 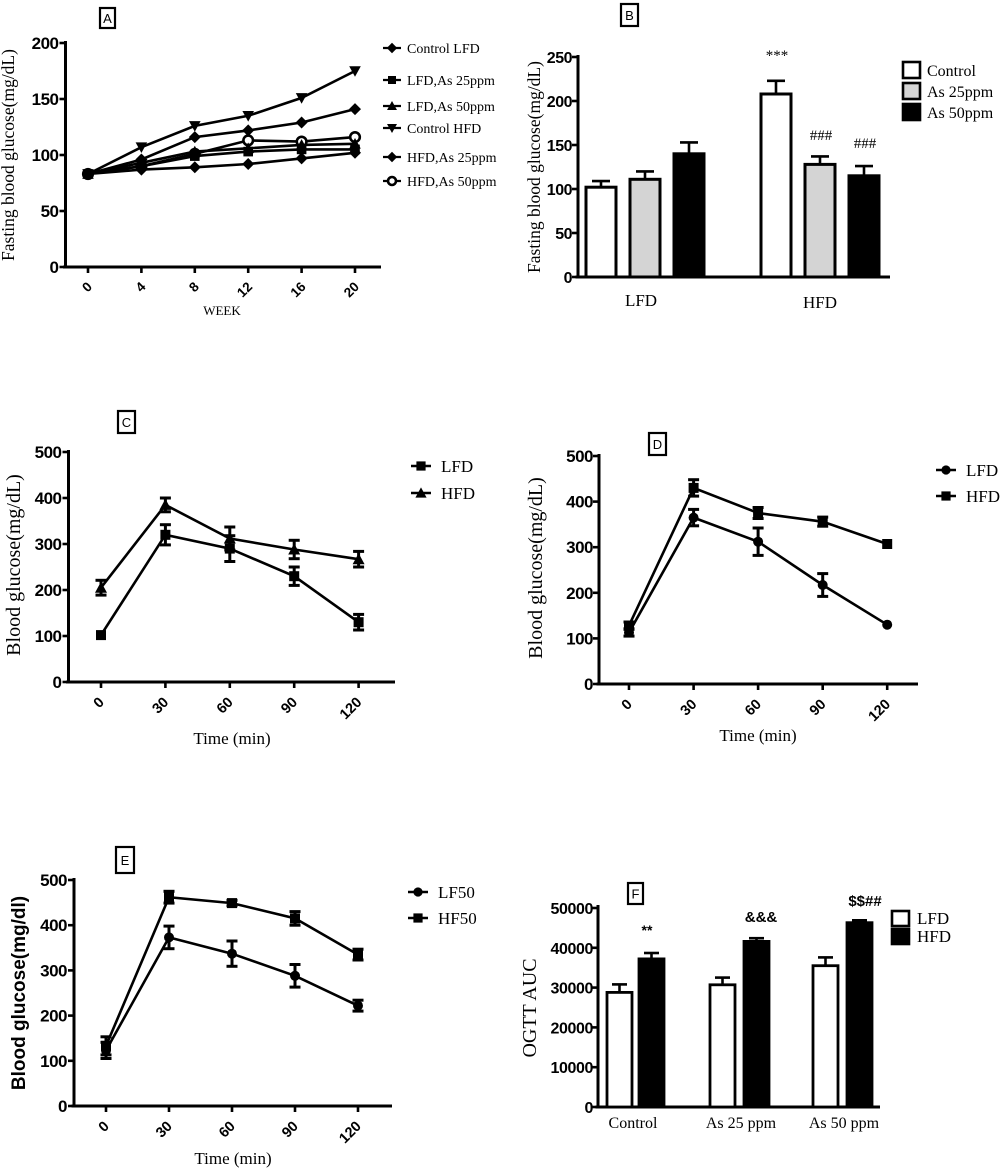 I want to click on svg-text: F, so click(x=636, y=894).